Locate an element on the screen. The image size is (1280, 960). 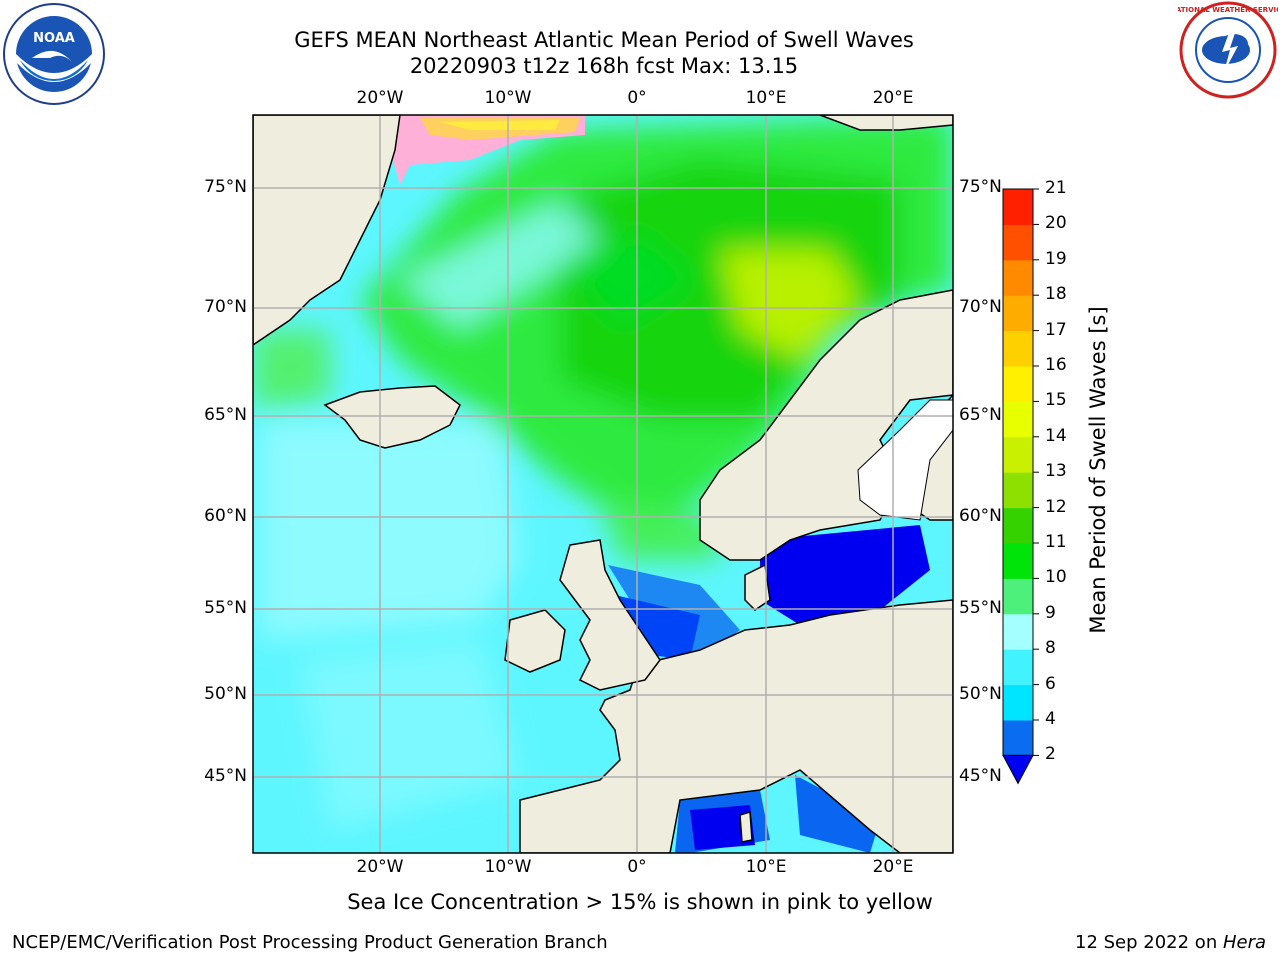
lat-label-right: 60°N is located at coordinates (980, 516).